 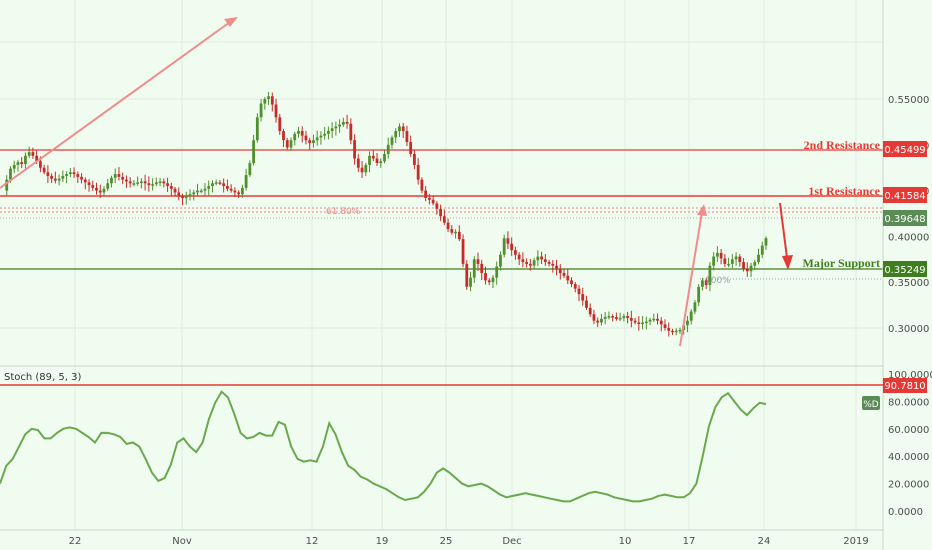 I want to click on resistance-1-price-box: 0.41584, so click(x=905, y=195).